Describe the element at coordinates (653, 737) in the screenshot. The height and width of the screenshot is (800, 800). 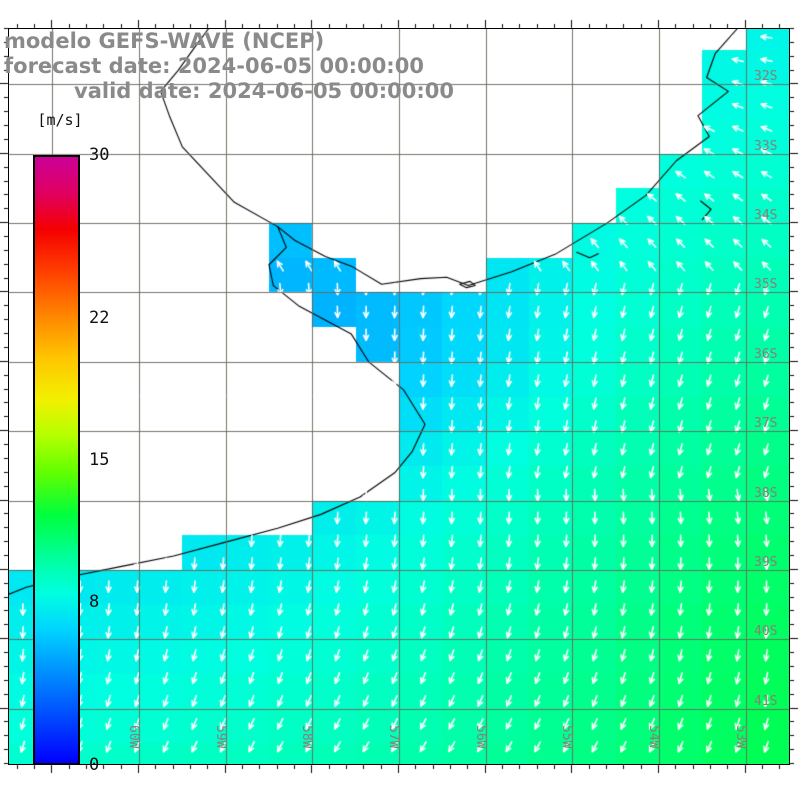
I see `lon-label-54W: 54W` at that location.